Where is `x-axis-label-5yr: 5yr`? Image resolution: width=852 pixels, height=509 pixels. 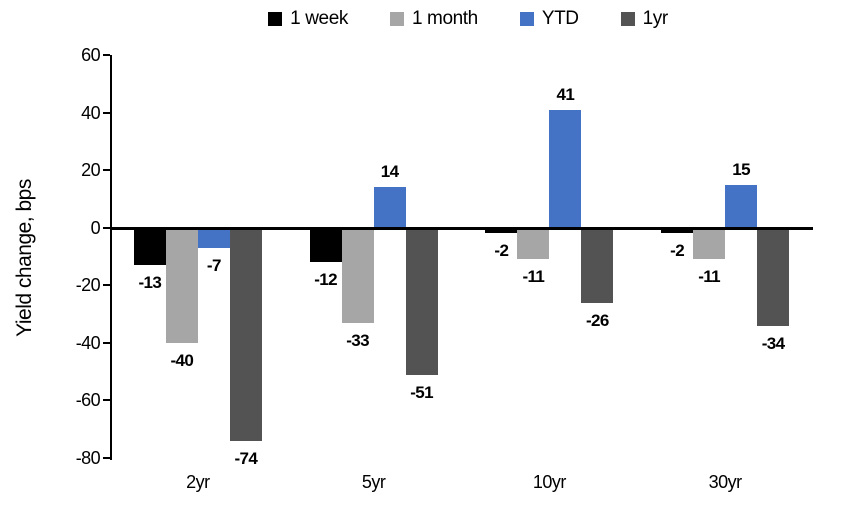 x-axis-label-5yr: 5yr is located at coordinates (373, 482).